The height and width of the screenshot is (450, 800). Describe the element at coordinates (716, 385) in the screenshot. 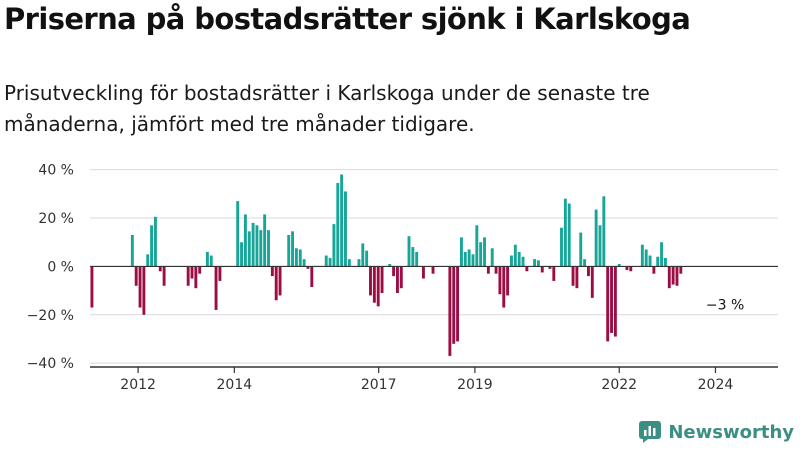

I see `x-tick-label: 2024` at that location.